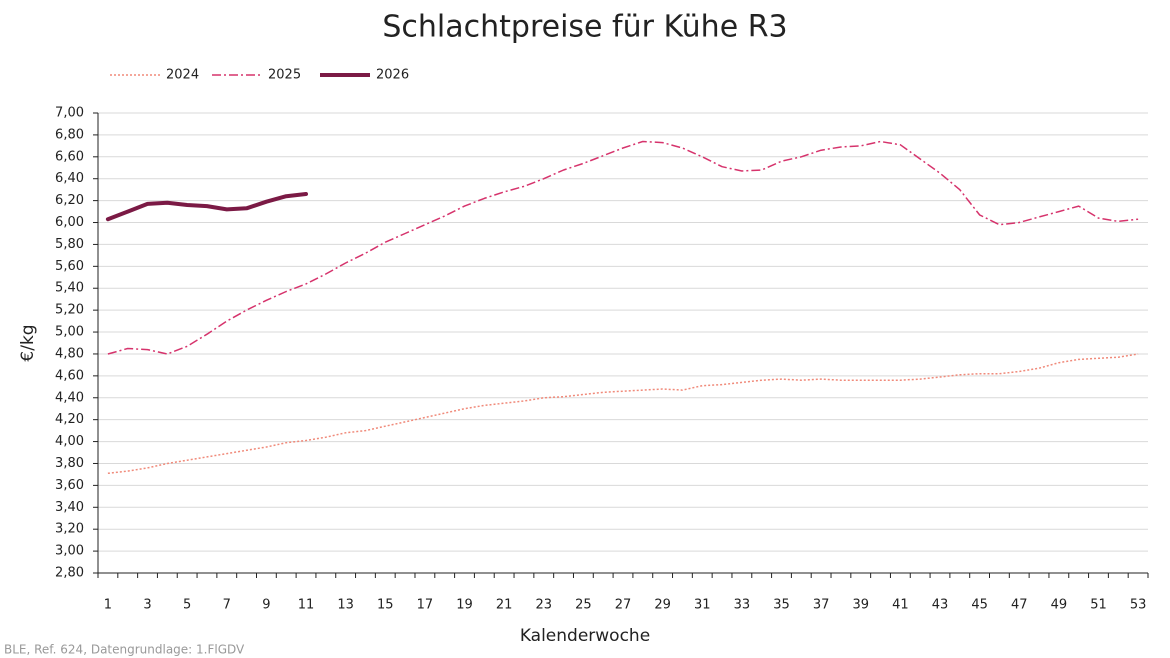  What do you see at coordinates (227, 605) in the screenshot?
I see `x-tick-label: 7` at bounding box center [227, 605].